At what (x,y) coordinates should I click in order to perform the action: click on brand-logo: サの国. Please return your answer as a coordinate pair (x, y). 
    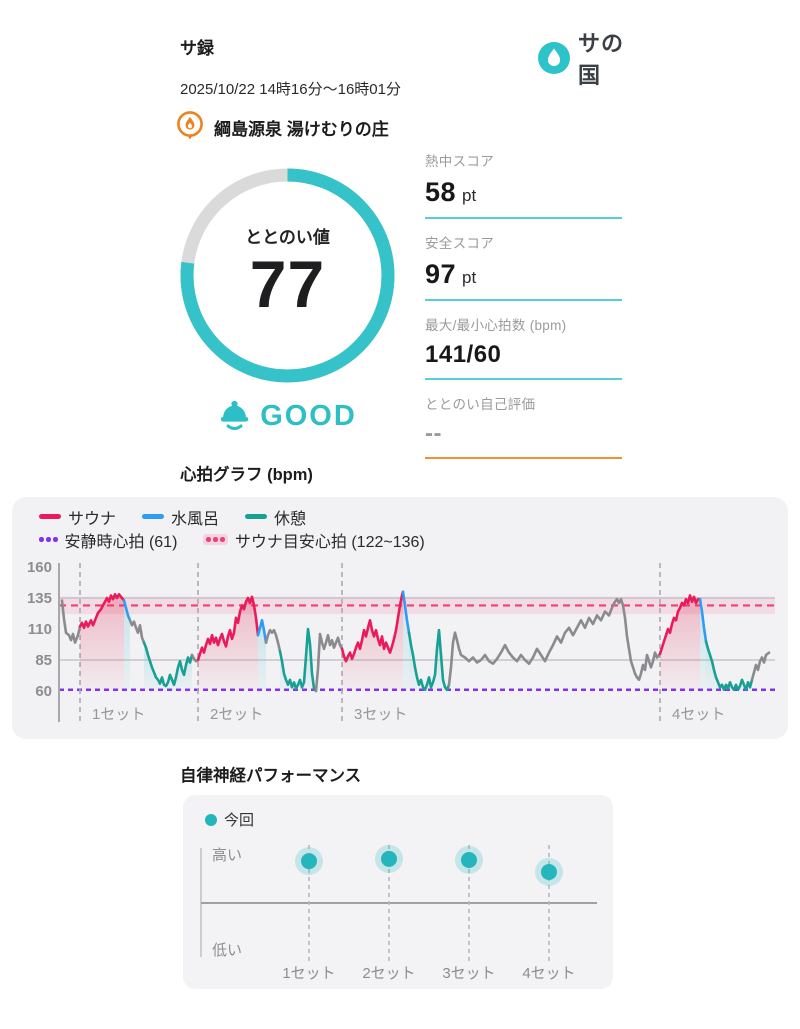
    Looking at the image, I should click on (582, 58).